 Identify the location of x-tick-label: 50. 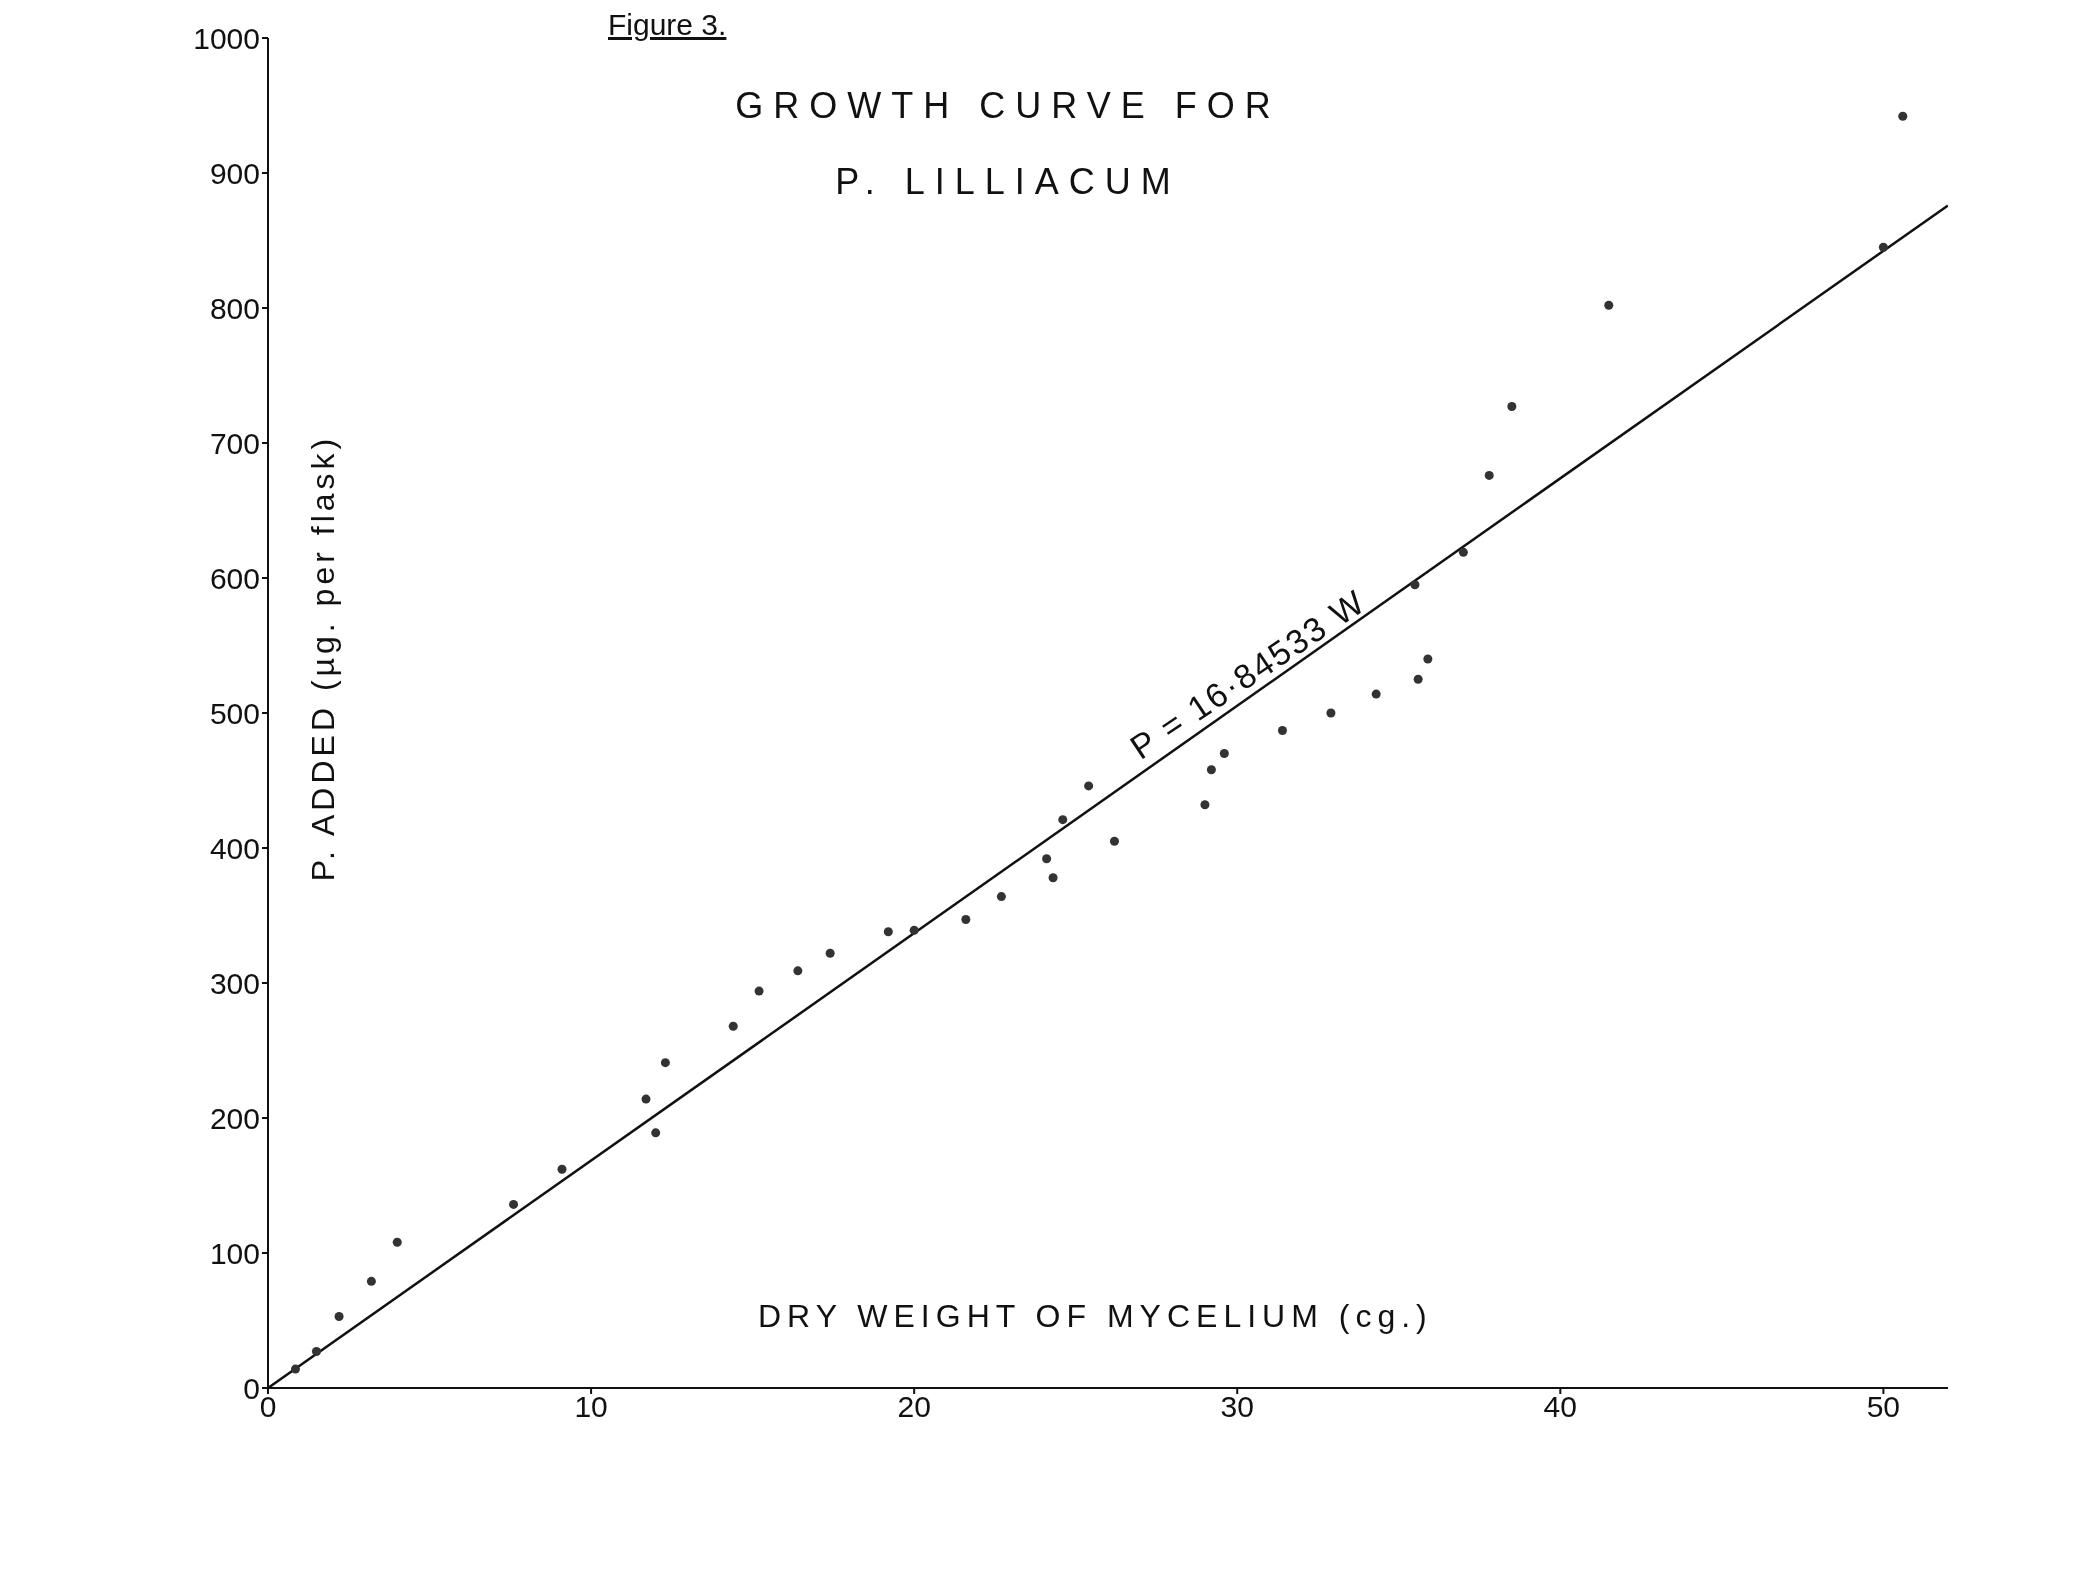
(1883, 1407).